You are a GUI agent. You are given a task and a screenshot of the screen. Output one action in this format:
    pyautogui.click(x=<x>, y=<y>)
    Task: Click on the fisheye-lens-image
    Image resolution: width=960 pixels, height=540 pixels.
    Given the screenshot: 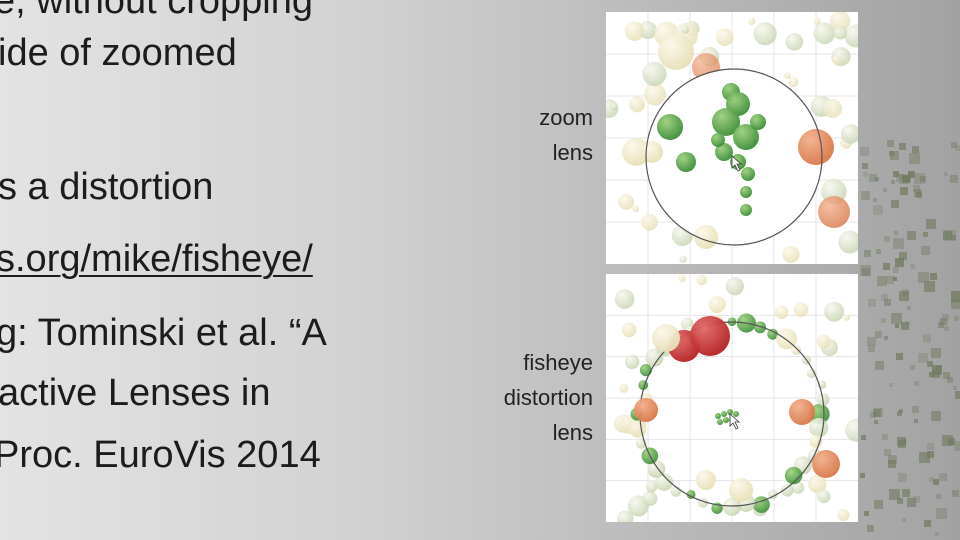 What is the action you would take?
    pyautogui.click(x=732, y=398)
    